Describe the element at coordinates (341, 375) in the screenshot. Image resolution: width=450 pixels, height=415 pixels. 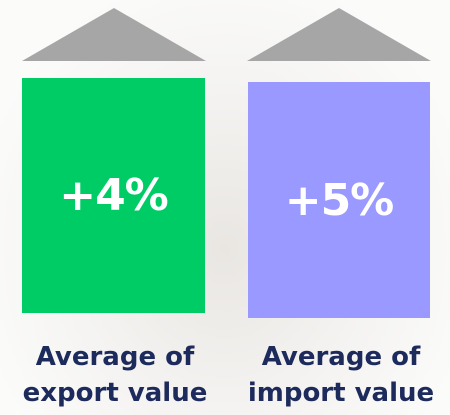
I see `tile-label: Average of import value` at that location.